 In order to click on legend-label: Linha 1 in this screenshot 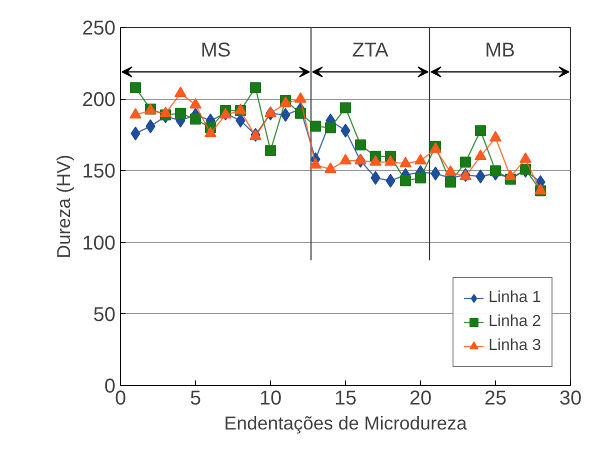, I will do `click(514, 298)`.